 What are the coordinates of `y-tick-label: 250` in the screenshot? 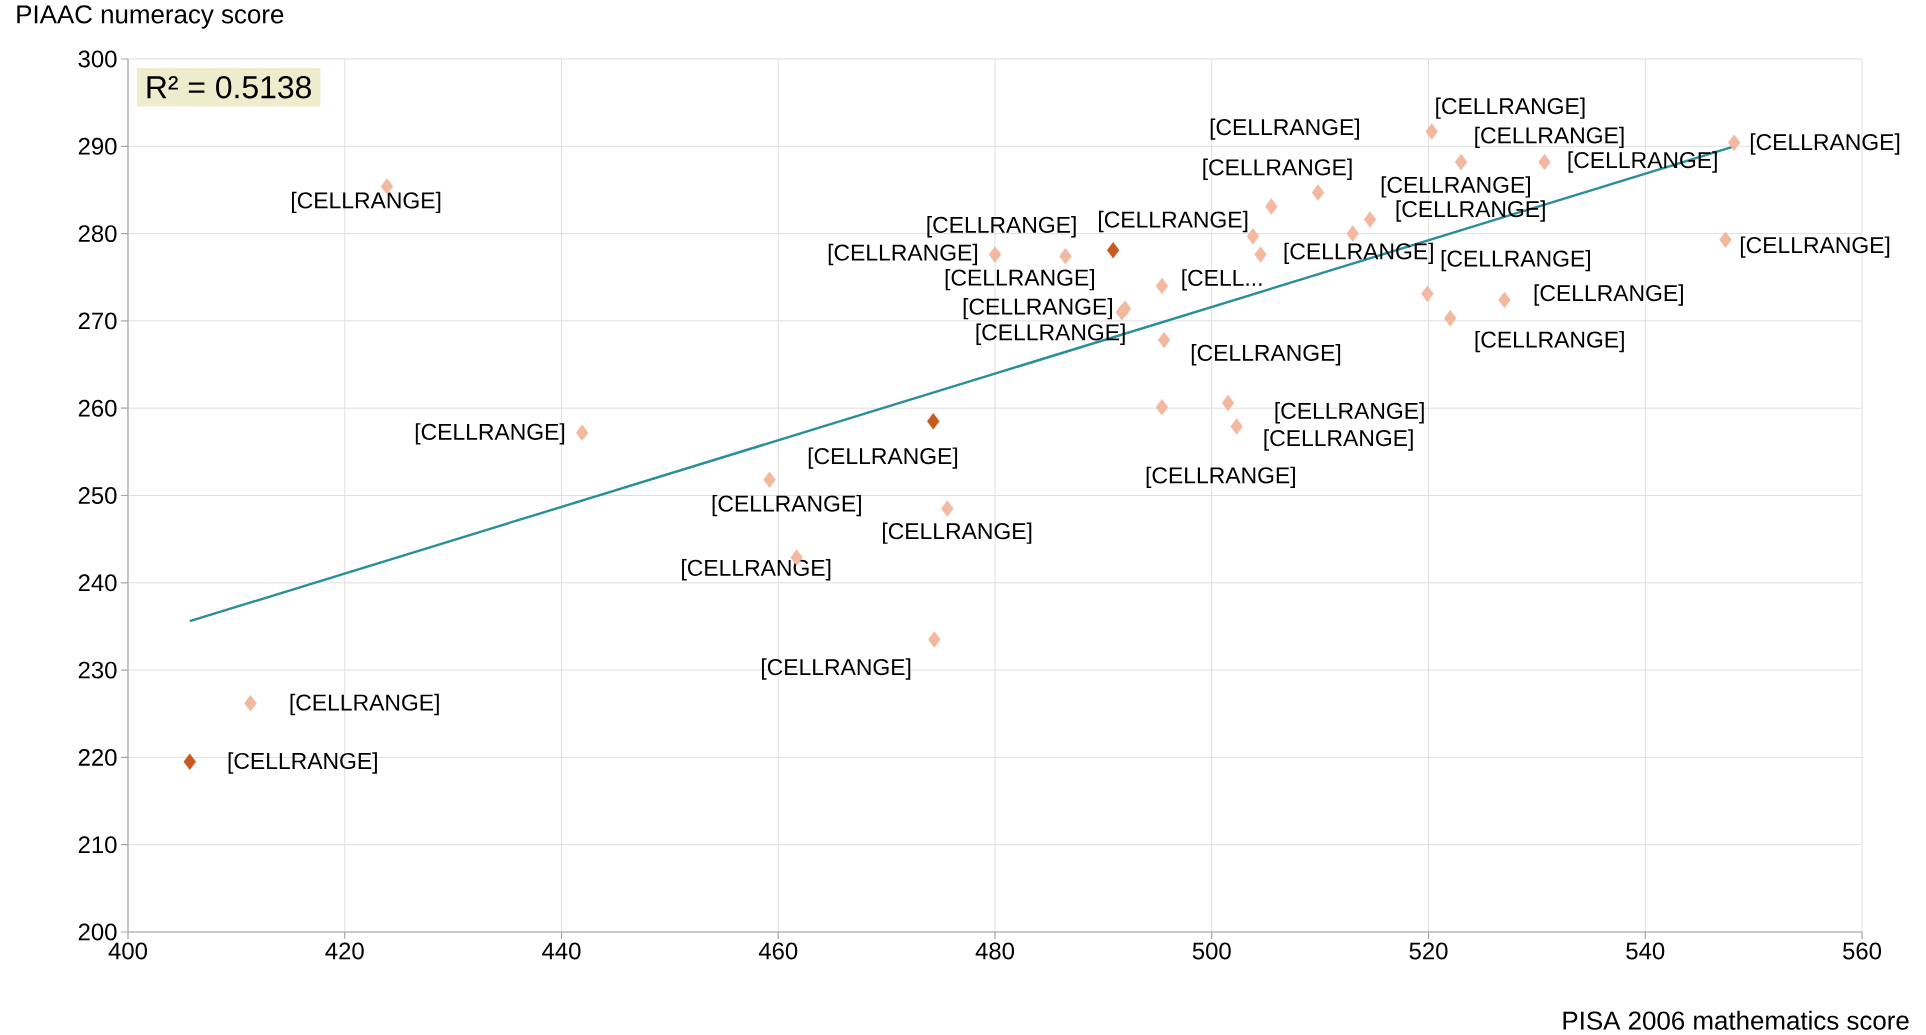 It's located at (97, 495).